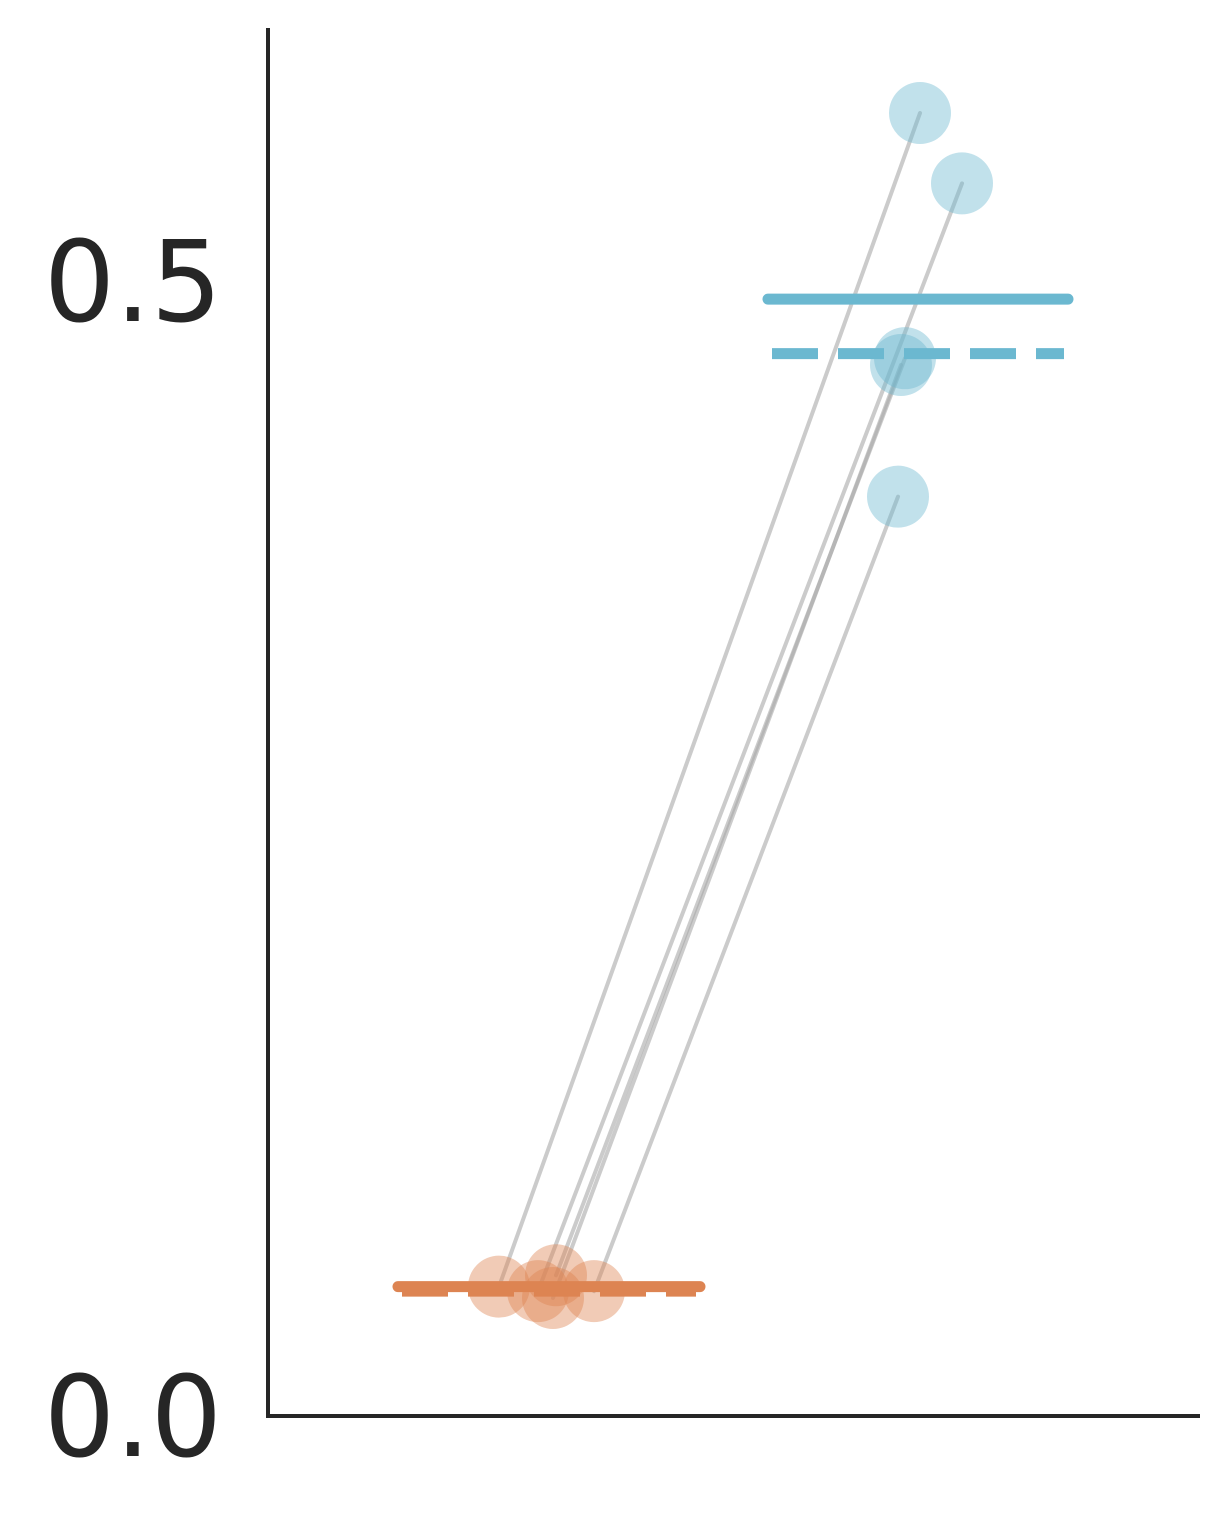 The height and width of the screenshot is (1519, 1228). What do you see at coordinates (746, 894) in the screenshot?
I see `pair-line` at bounding box center [746, 894].